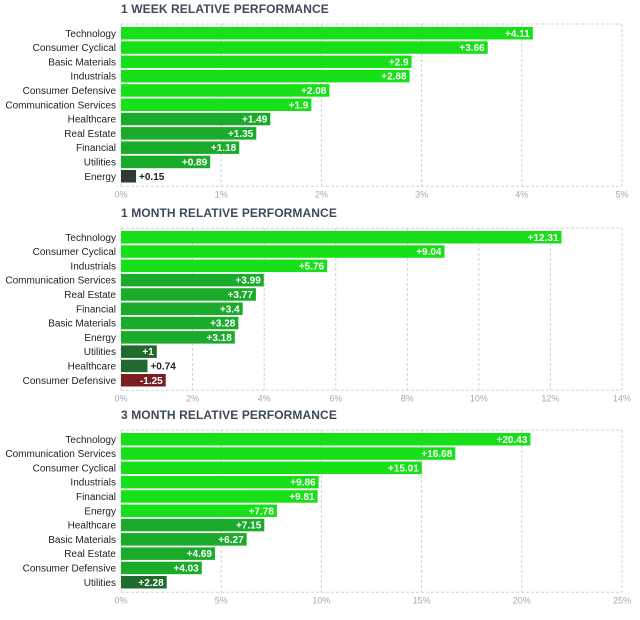  Describe the element at coordinates (302, 497) in the screenshot. I see `value-label: +9.81` at that location.